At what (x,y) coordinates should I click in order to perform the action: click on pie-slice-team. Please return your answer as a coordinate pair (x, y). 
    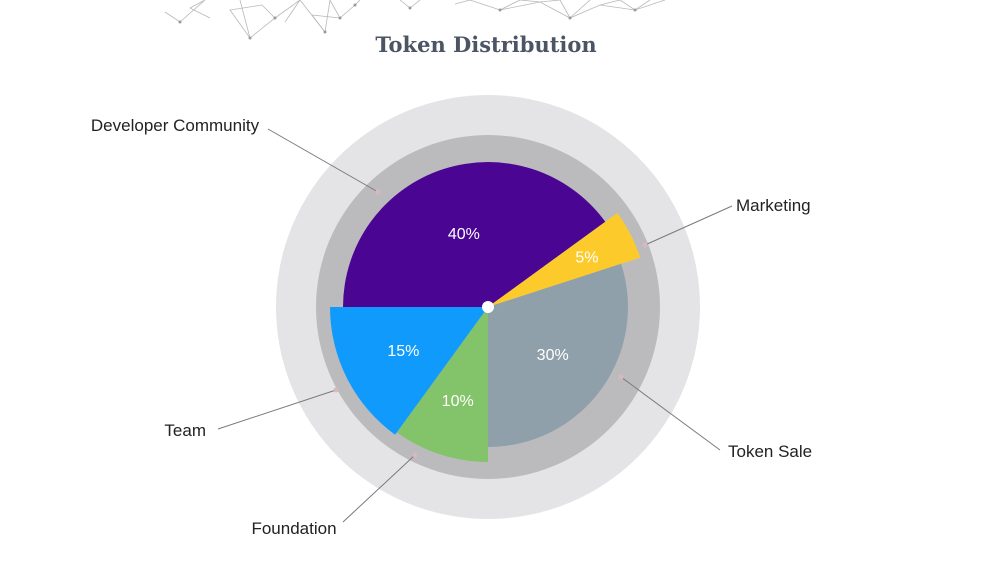
    Looking at the image, I should click on (409, 371).